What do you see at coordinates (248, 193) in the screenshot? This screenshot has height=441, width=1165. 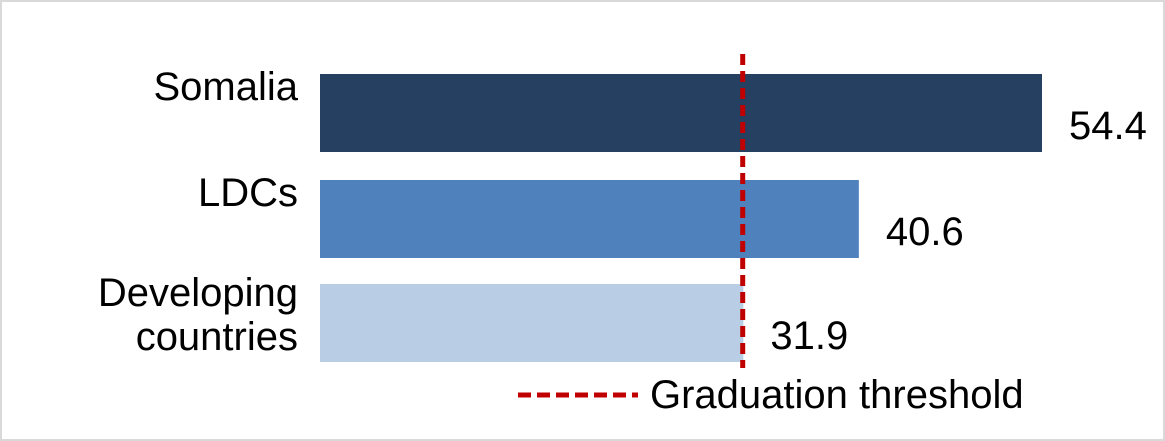 I see `category-label: LDCs` at bounding box center [248, 193].